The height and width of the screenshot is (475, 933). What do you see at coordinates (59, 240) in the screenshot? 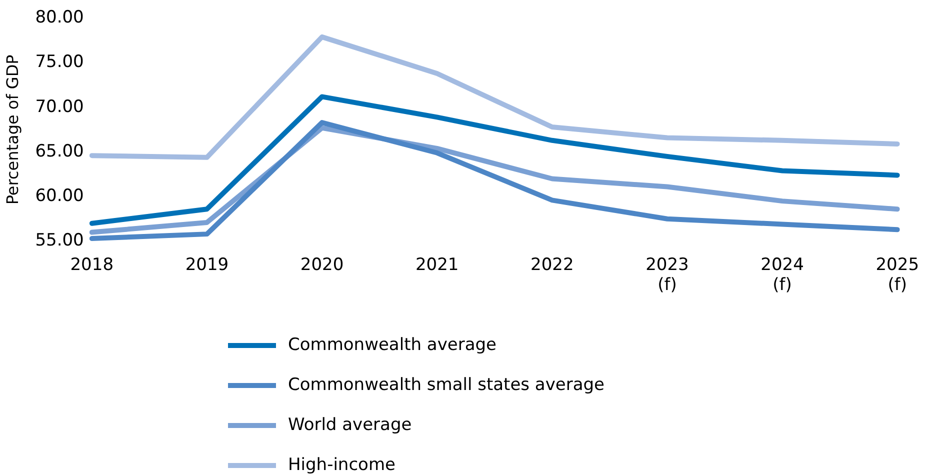
I see `y-tick-label: 55.00` at bounding box center [59, 240].